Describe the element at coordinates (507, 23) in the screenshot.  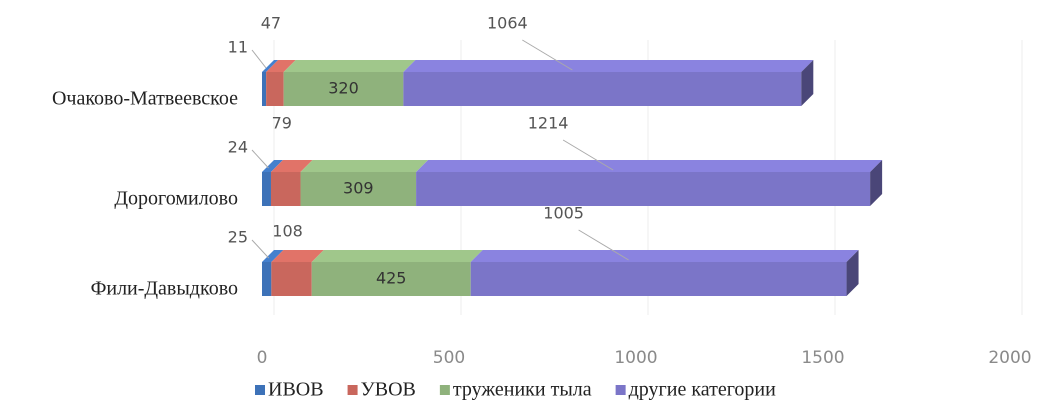
I see `data-label: 1064` at that location.